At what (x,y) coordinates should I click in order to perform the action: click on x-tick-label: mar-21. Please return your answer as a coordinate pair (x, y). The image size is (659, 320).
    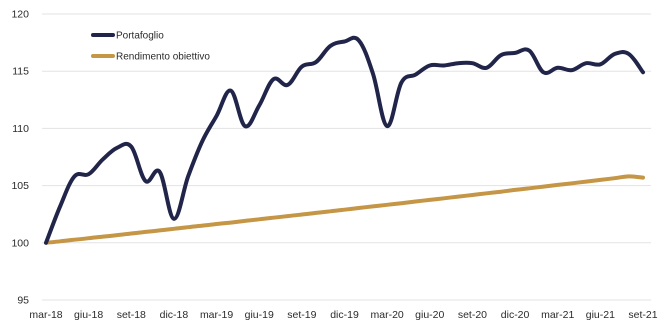
    Looking at the image, I should click on (557, 314).